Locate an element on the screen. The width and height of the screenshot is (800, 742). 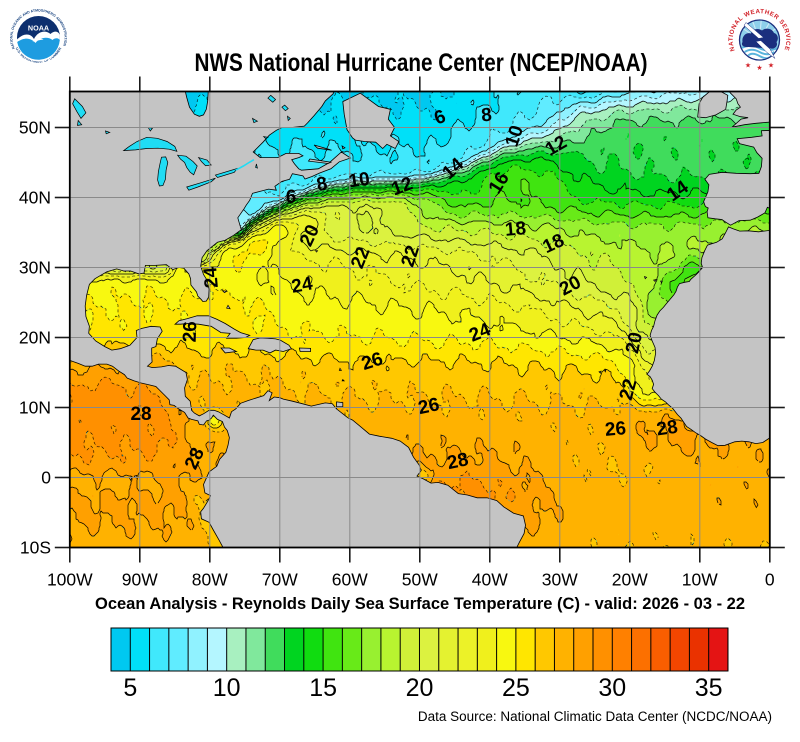
svg-text: 10W is located at coordinates (700, 580).